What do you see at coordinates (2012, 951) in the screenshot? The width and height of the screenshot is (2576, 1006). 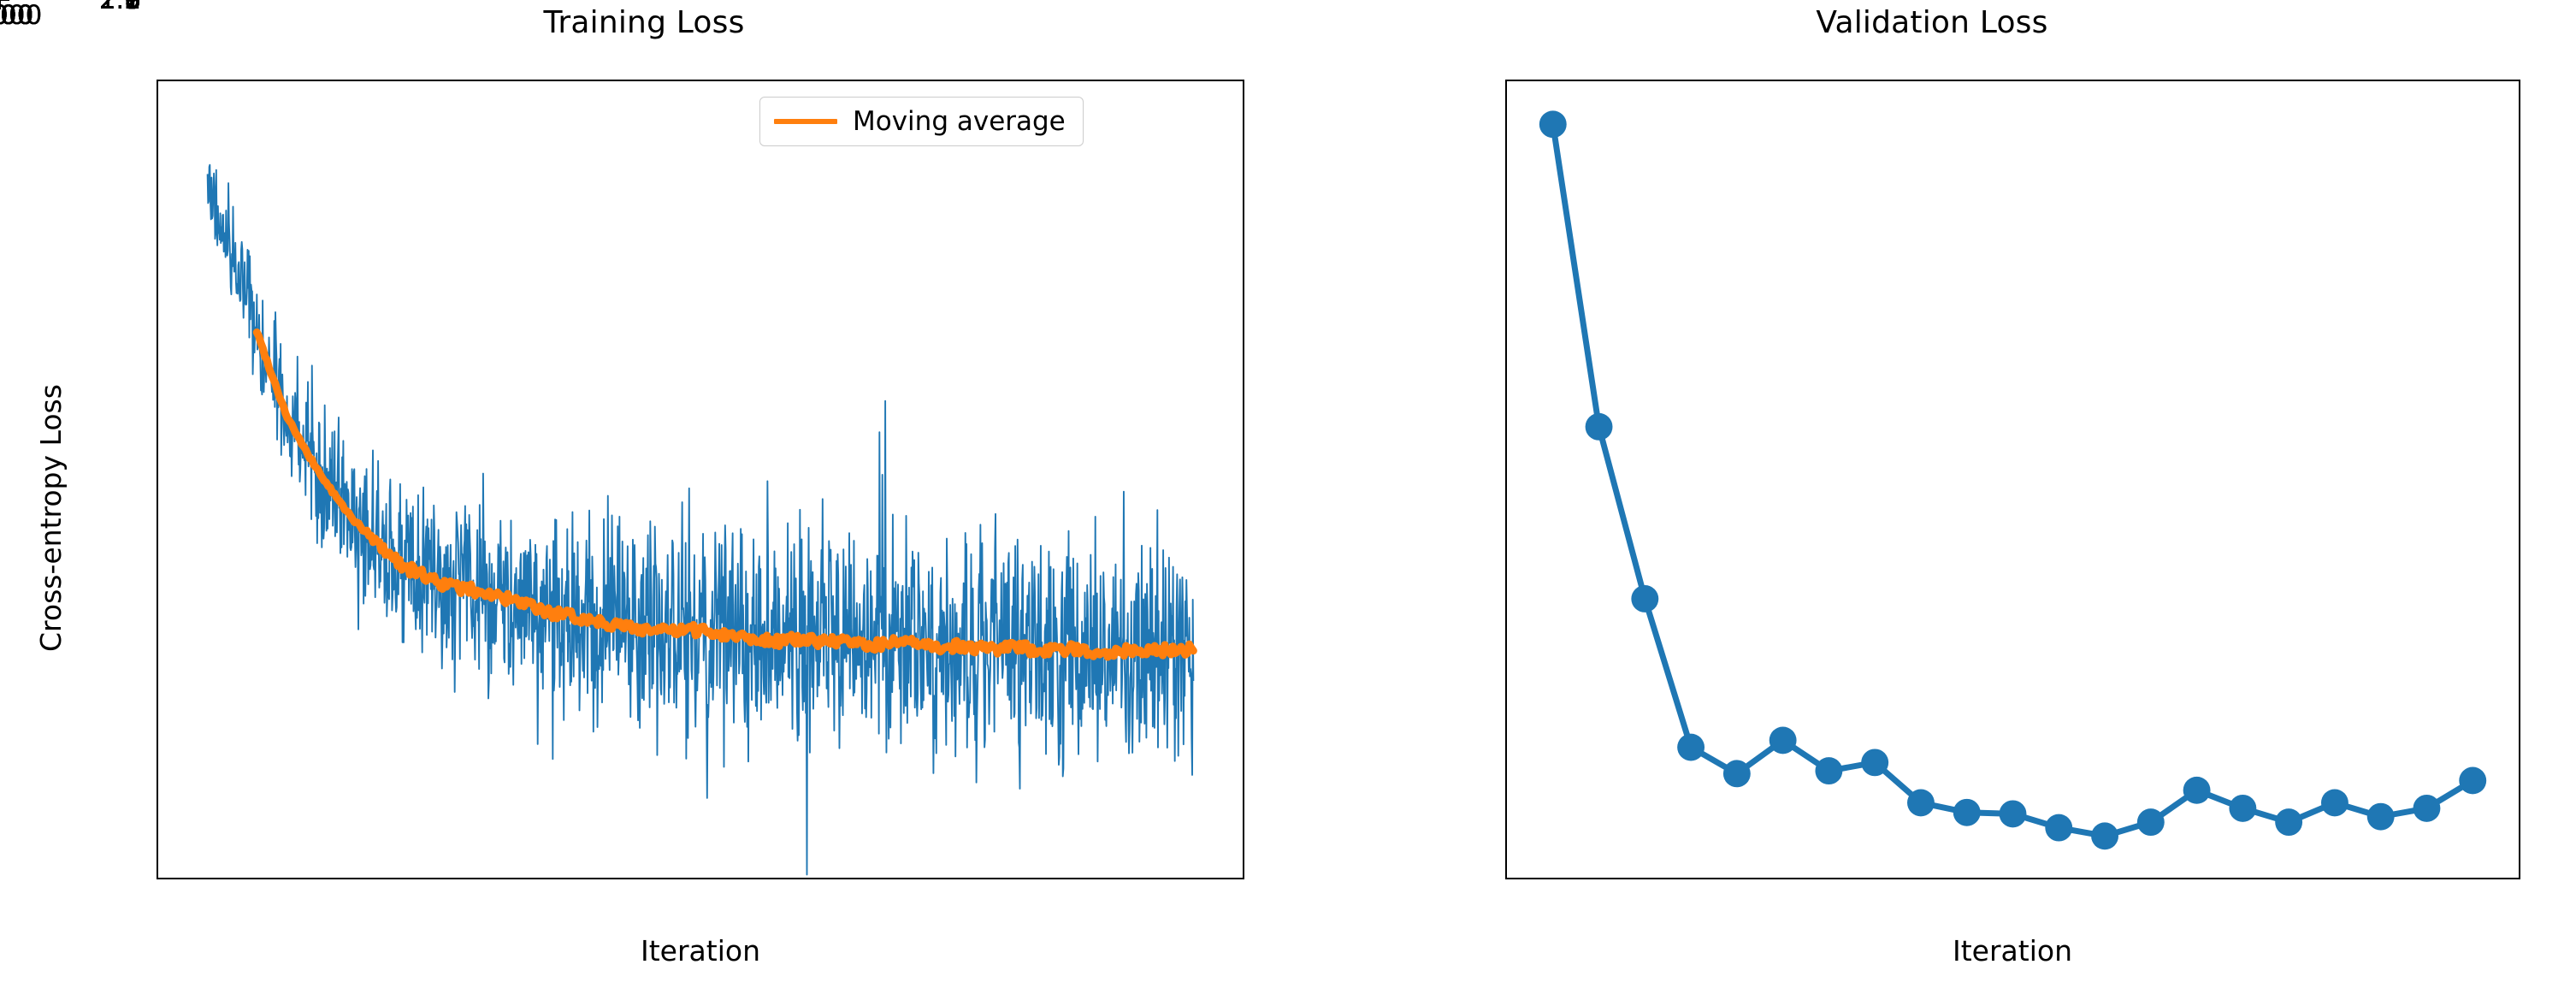 I see `validation-x-axis-label: Iteration` at bounding box center [2012, 951].